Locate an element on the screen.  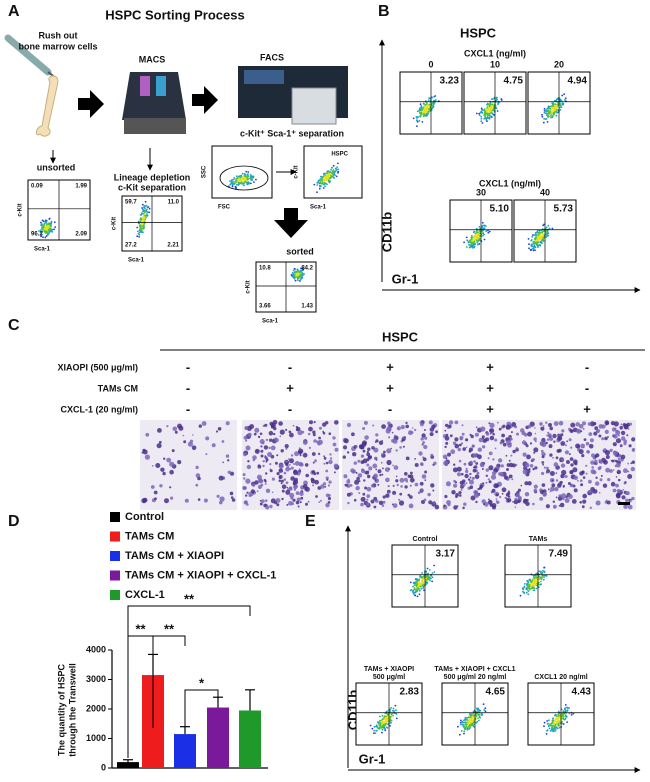
dose-label: 10 is located at coordinates (495, 64).